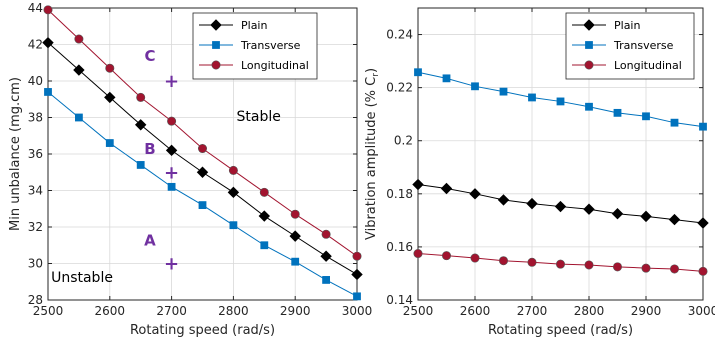 The width and height of the screenshot is (715, 343). Describe the element at coordinates (275, 65) in the screenshot. I see `legend-label: Longitudinal` at that location.